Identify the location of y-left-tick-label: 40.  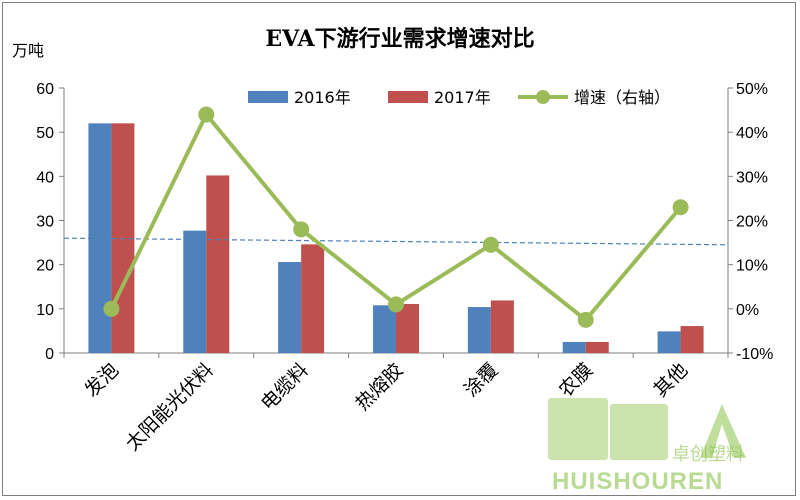
(45, 177).